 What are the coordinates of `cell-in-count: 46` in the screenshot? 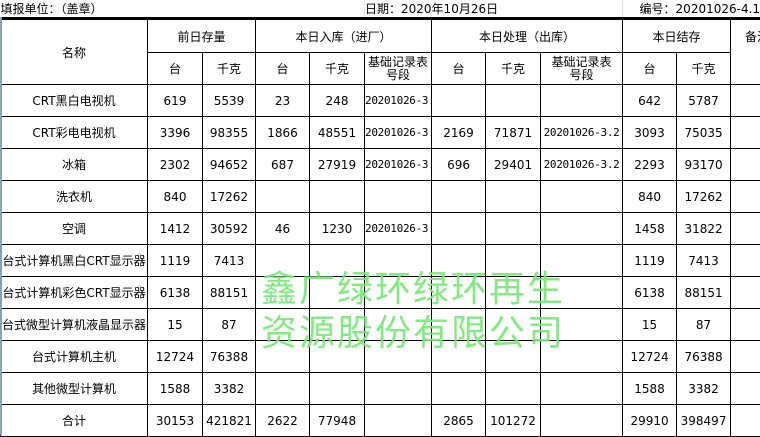 It's located at (283, 229).